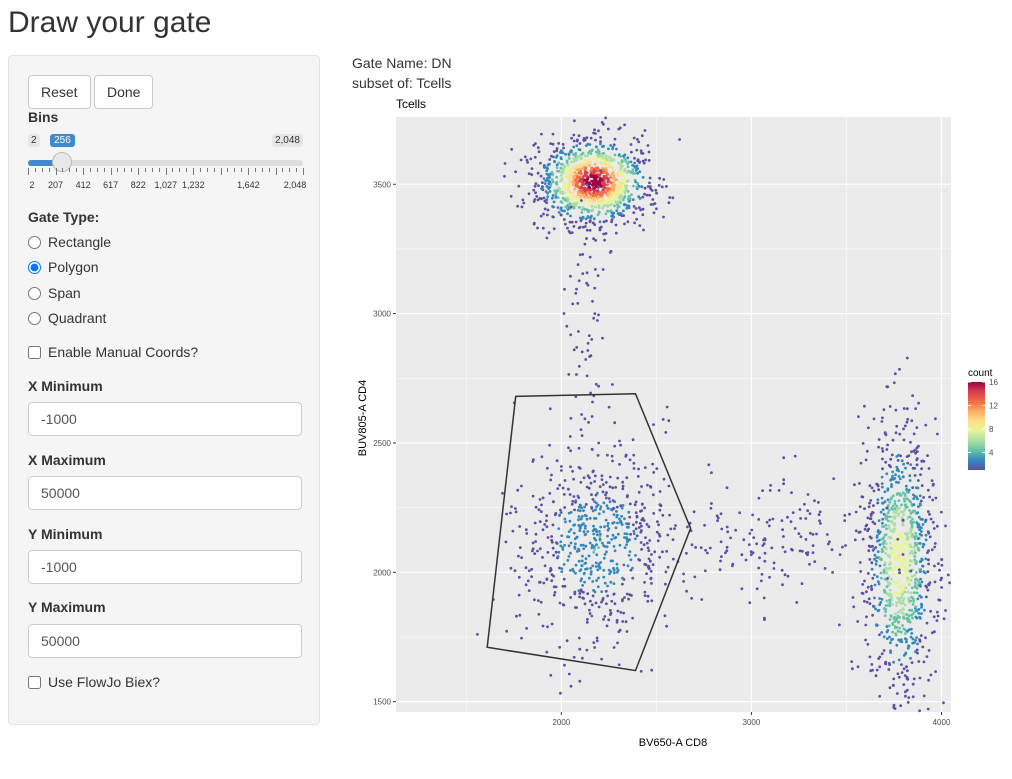 The image size is (1012, 779). What do you see at coordinates (165, 641) in the screenshot?
I see `y-maximum-input` at bounding box center [165, 641].